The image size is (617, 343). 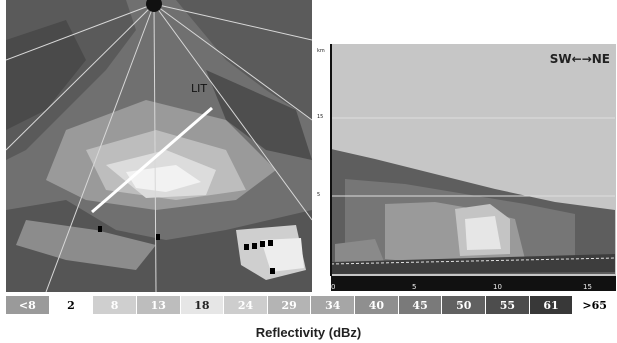 I want to click on direction-label: SW←→NE, so click(x=579, y=59).